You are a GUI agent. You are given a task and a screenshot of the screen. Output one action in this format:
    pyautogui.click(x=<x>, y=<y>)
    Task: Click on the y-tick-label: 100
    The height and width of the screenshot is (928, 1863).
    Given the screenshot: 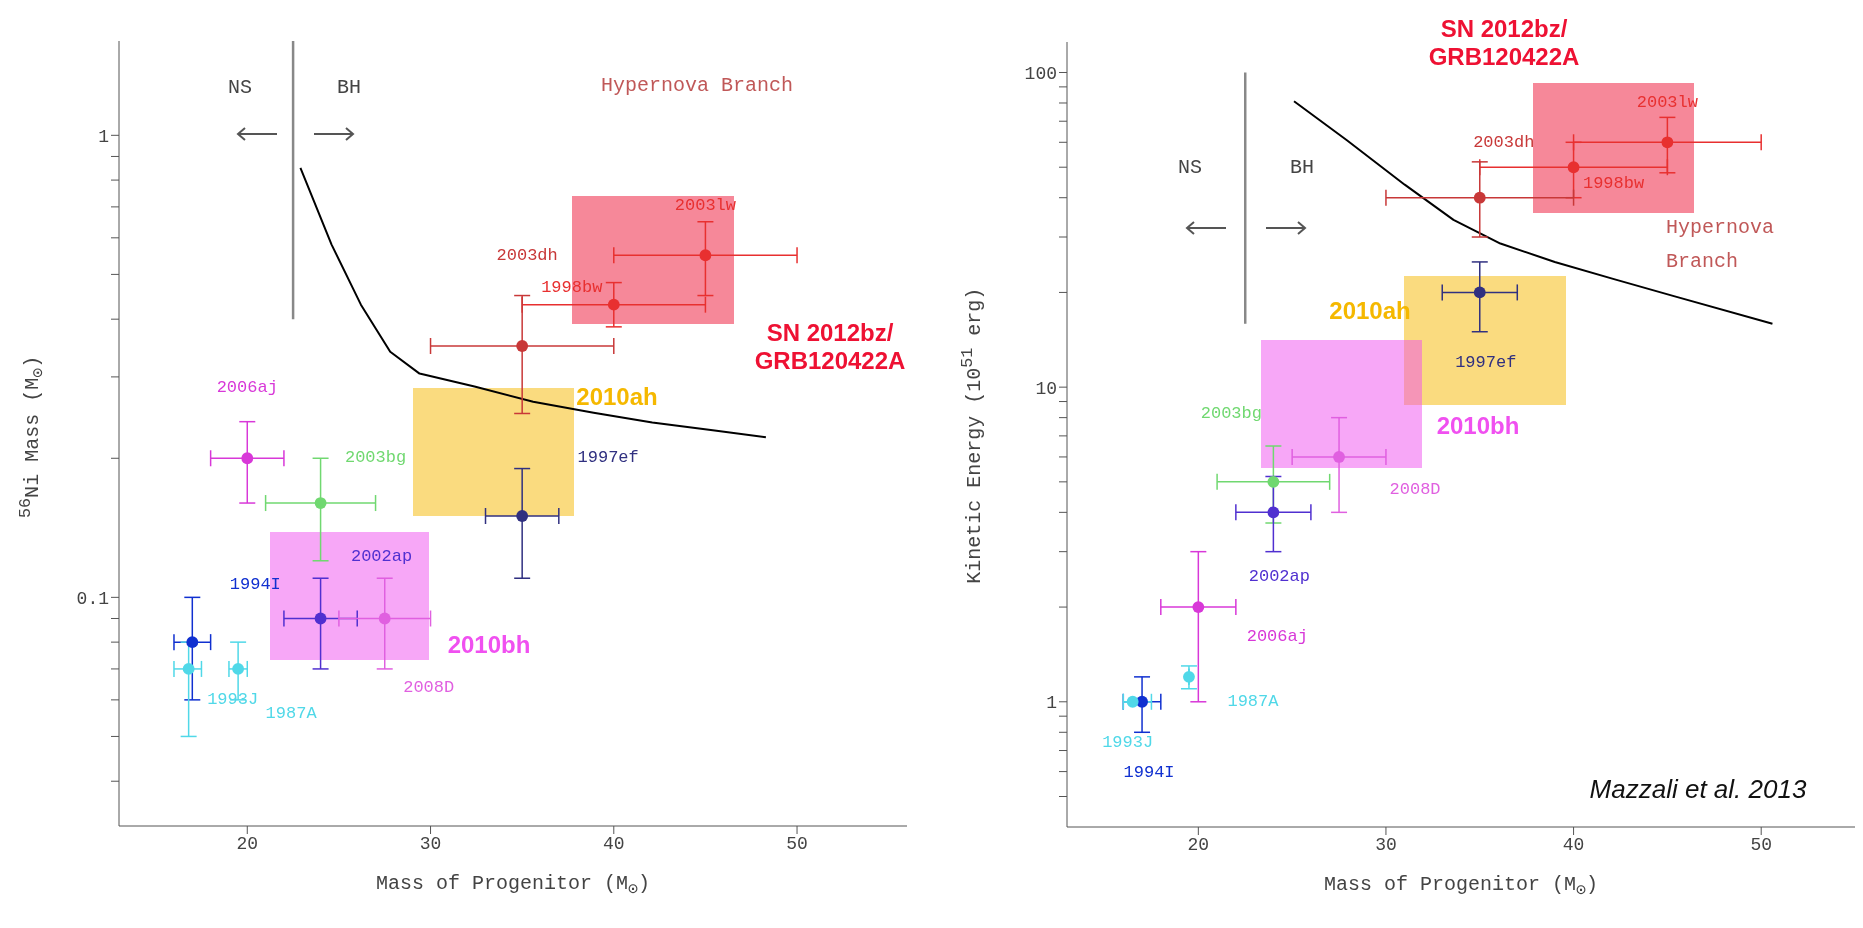 What is the action you would take?
    pyautogui.click(x=1040, y=73)
    